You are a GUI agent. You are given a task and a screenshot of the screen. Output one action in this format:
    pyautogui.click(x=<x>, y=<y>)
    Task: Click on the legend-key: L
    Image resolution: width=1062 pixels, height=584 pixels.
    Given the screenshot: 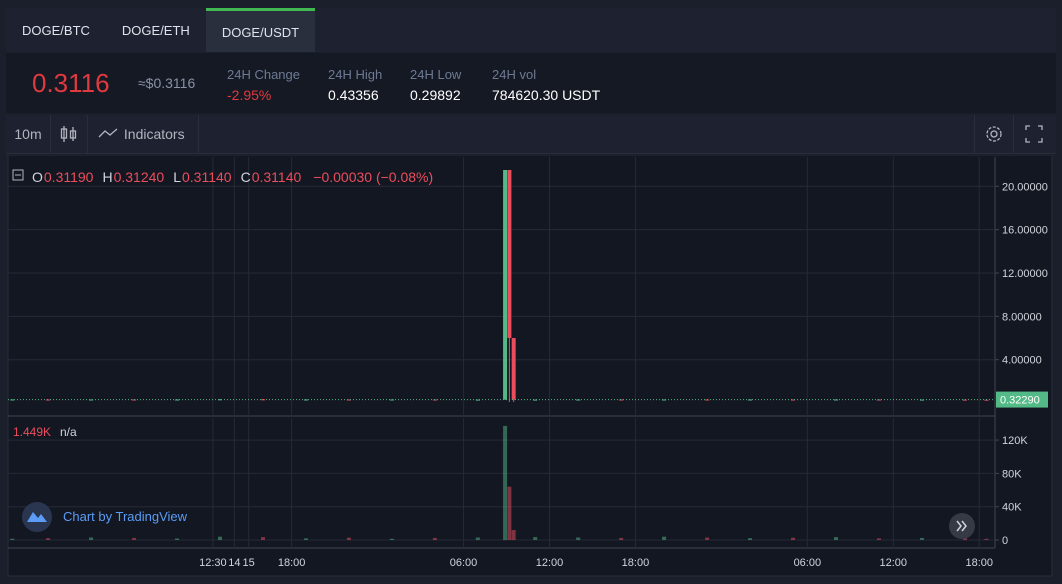 What is the action you would take?
    pyautogui.click(x=177, y=177)
    